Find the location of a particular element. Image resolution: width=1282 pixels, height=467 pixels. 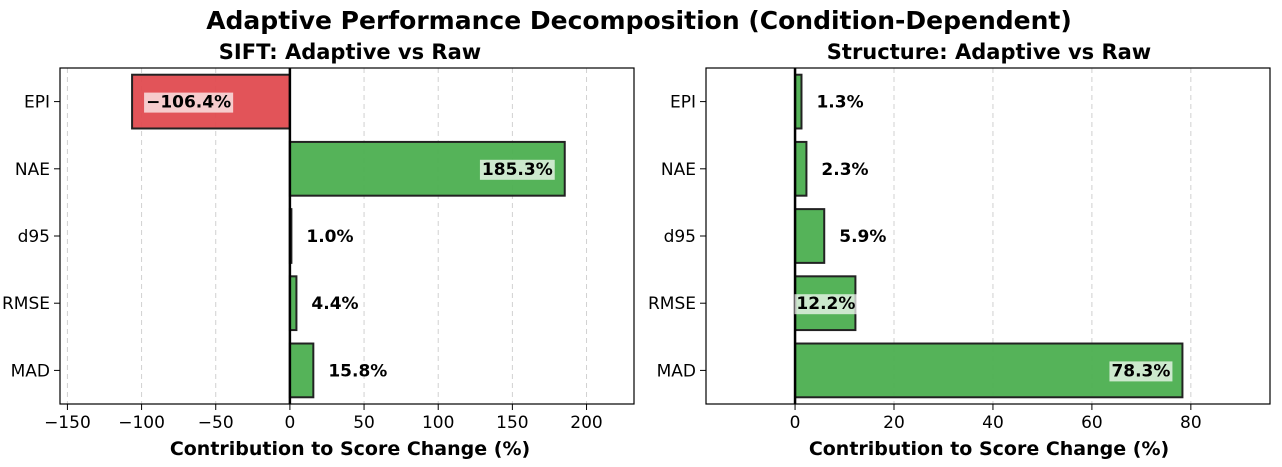

bar-value-label: 185.3% is located at coordinates (517, 170).